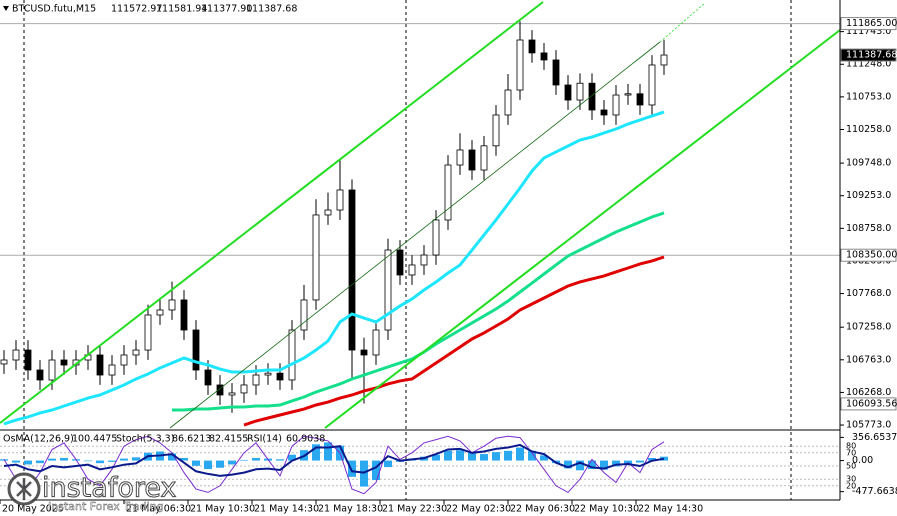  What do you see at coordinates (350, 509) in the screenshot?
I see `x-tick-label: 21 May 18:30` at bounding box center [350, 509].